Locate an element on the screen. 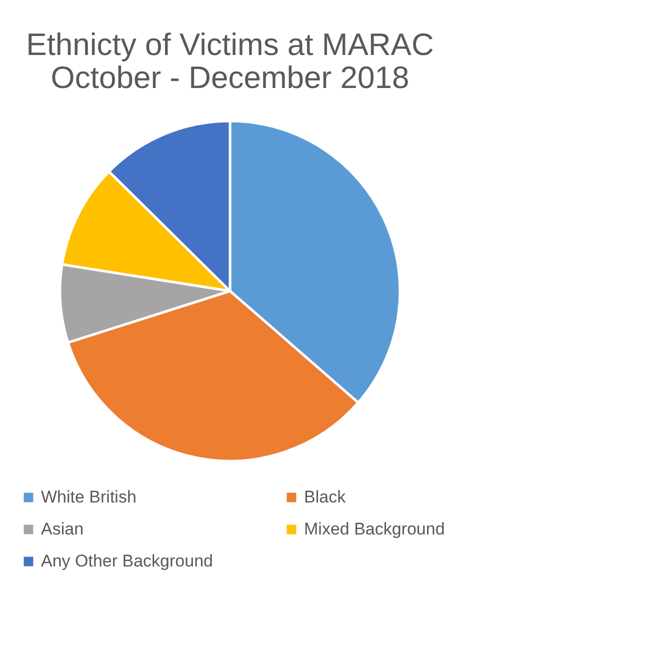 The image size is (660, 671). legend-label: Any Other Background is located at coordinates (127, 561).